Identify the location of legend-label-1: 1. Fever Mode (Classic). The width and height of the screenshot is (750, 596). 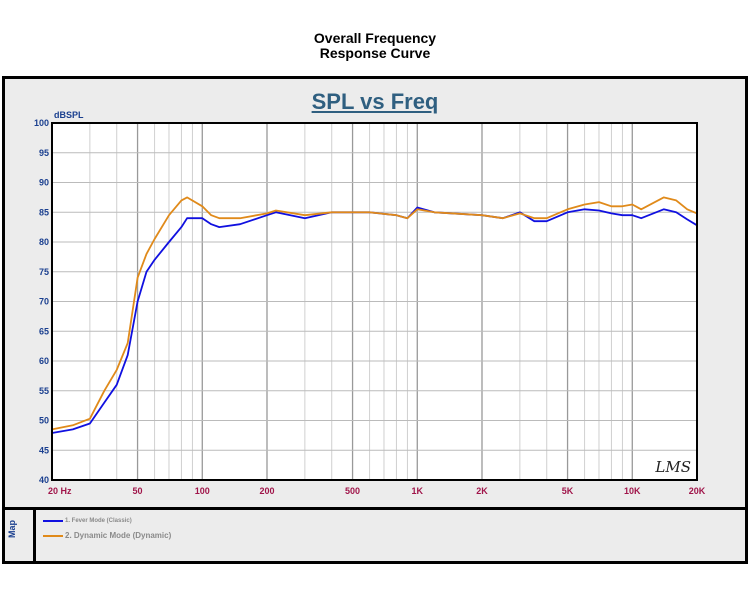
(98, 521).